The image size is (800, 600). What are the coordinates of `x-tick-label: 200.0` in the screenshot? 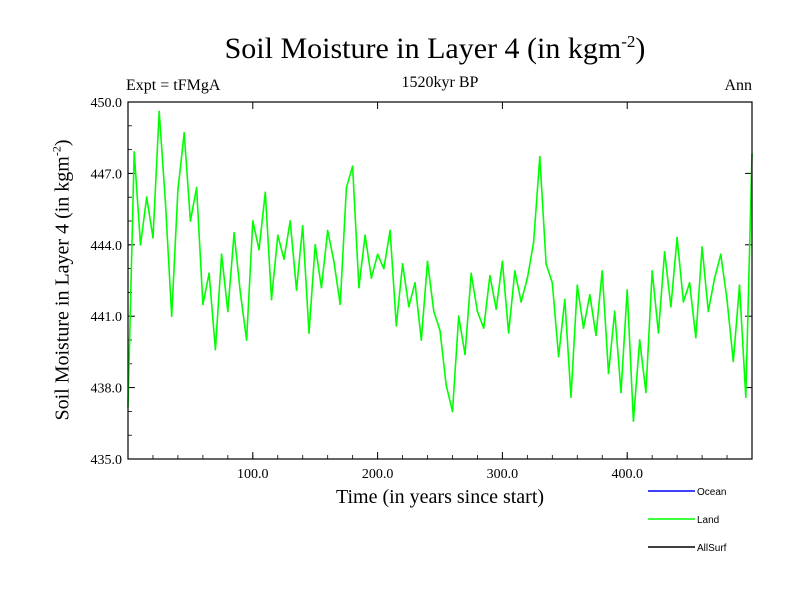 It's located at (378, 474).